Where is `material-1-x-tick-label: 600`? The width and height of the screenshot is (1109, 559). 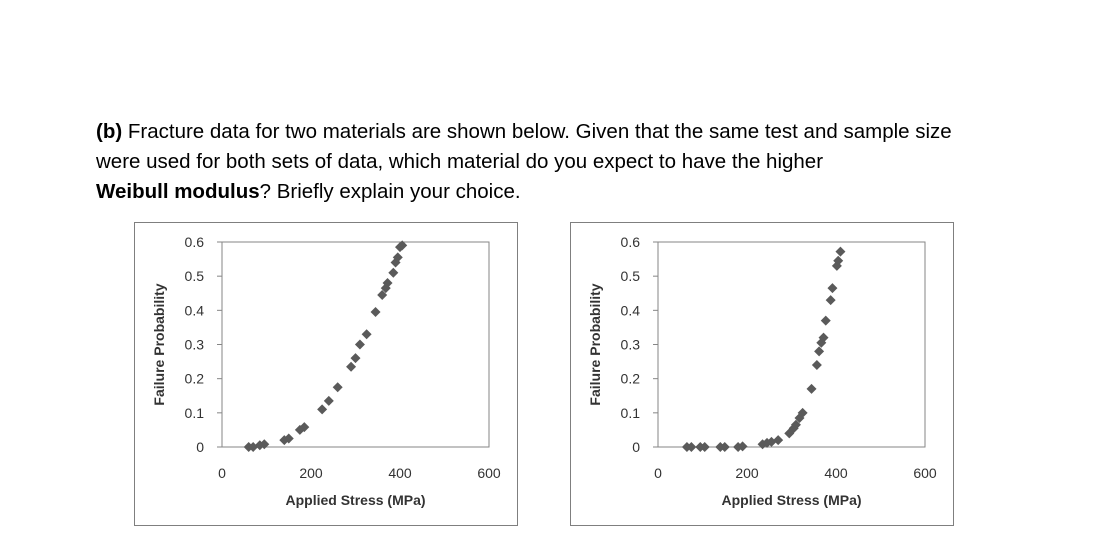 material-1-x-tick-label: 600 is located at coordinates (489, 473).